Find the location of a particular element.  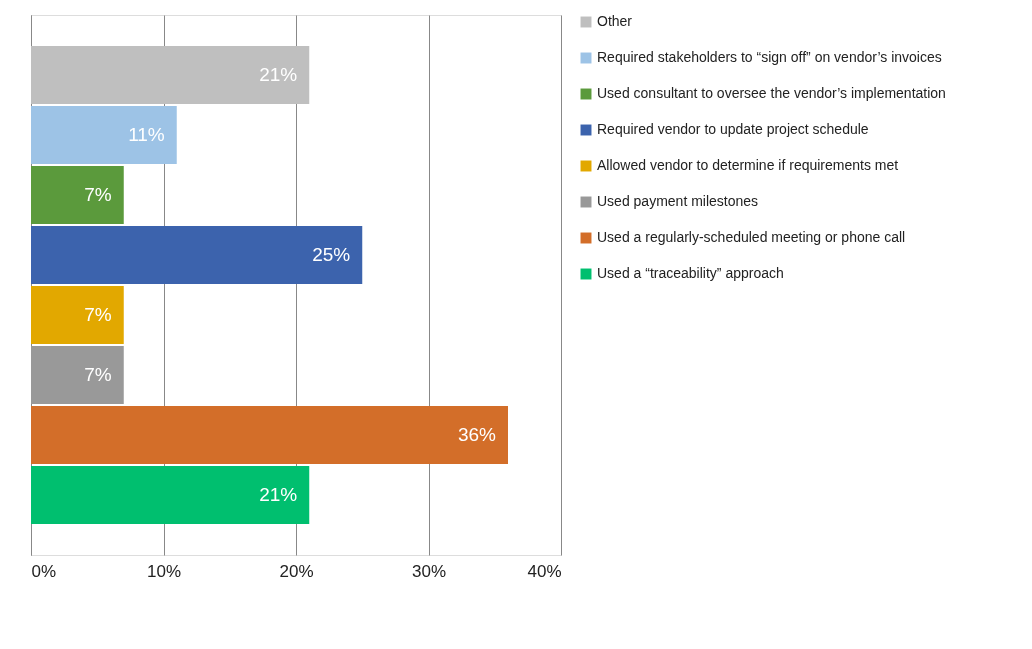

x-tick-label: 10% is located at coordinates (164, 571).